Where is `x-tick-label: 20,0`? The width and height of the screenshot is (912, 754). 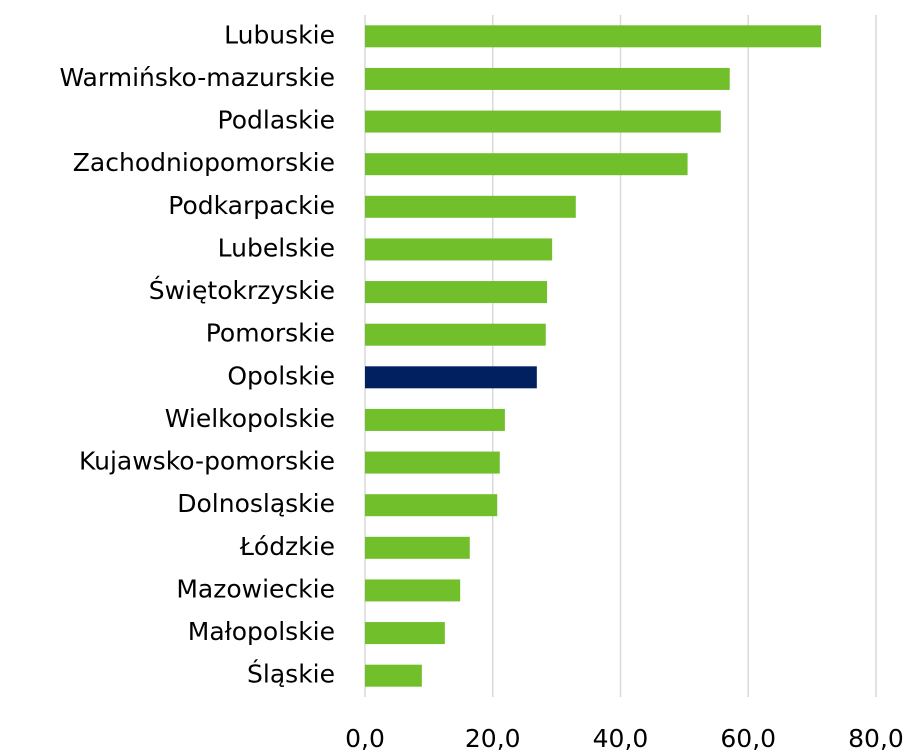 x-tick-label: 20,0 is located at coordinates (493, 738).